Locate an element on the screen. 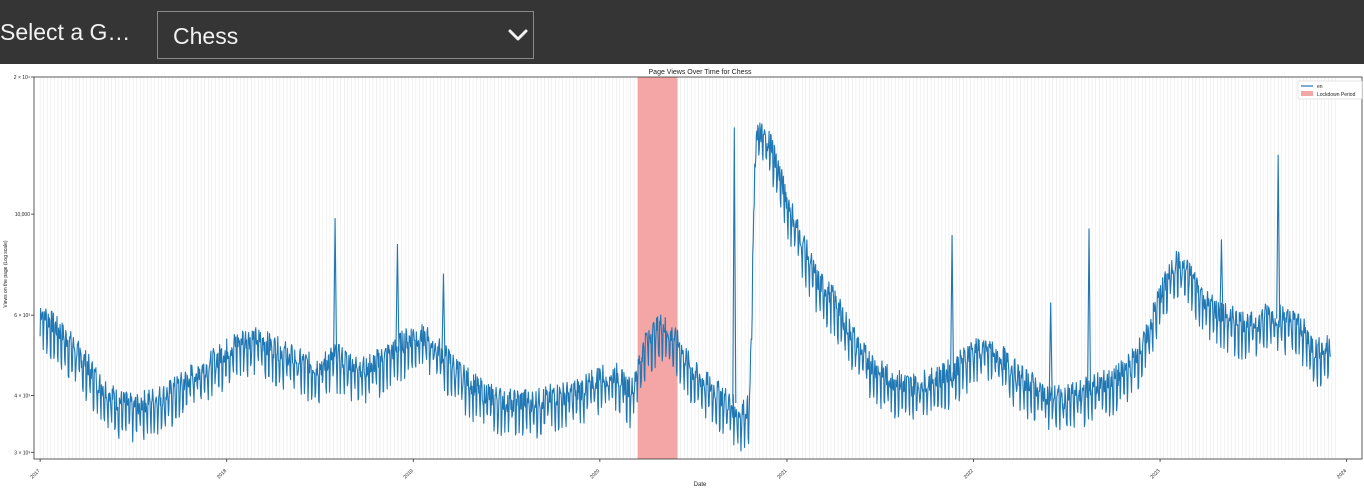 This screenshot has width=1364, height=495. lockdown-band-layer is located at coordinates (657, 268).